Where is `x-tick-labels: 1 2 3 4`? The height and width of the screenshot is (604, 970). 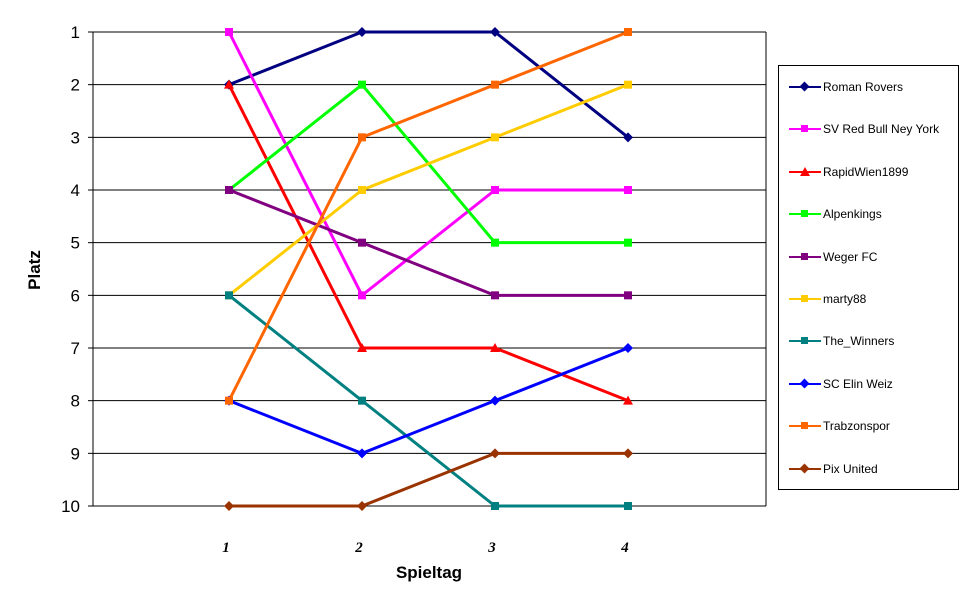 x-tick-labels: 1 2 3 4 is located at coordinates (425, 548).